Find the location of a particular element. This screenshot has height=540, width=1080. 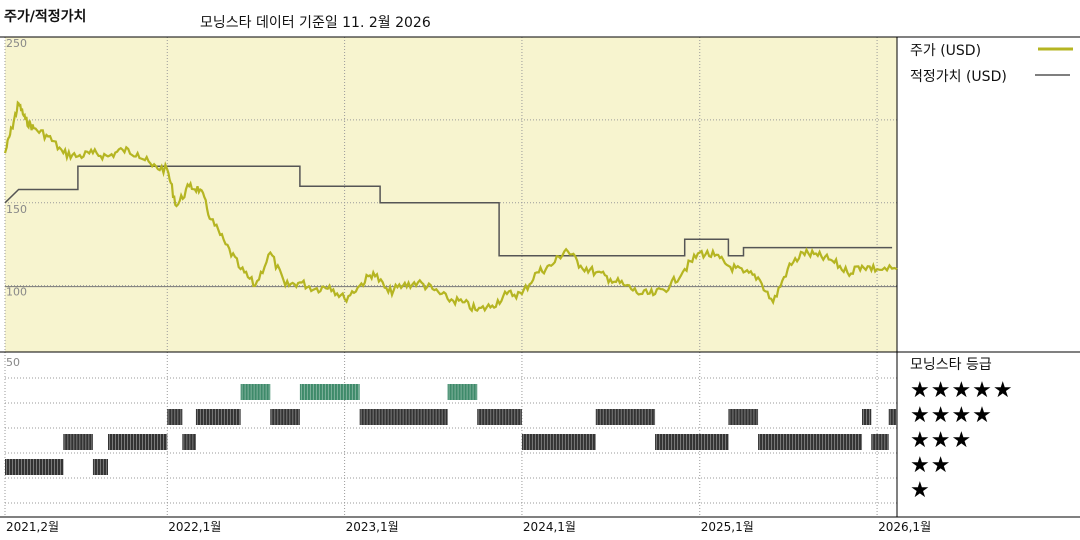

y-tick-label: 100 is located at coordinates (16, 292).